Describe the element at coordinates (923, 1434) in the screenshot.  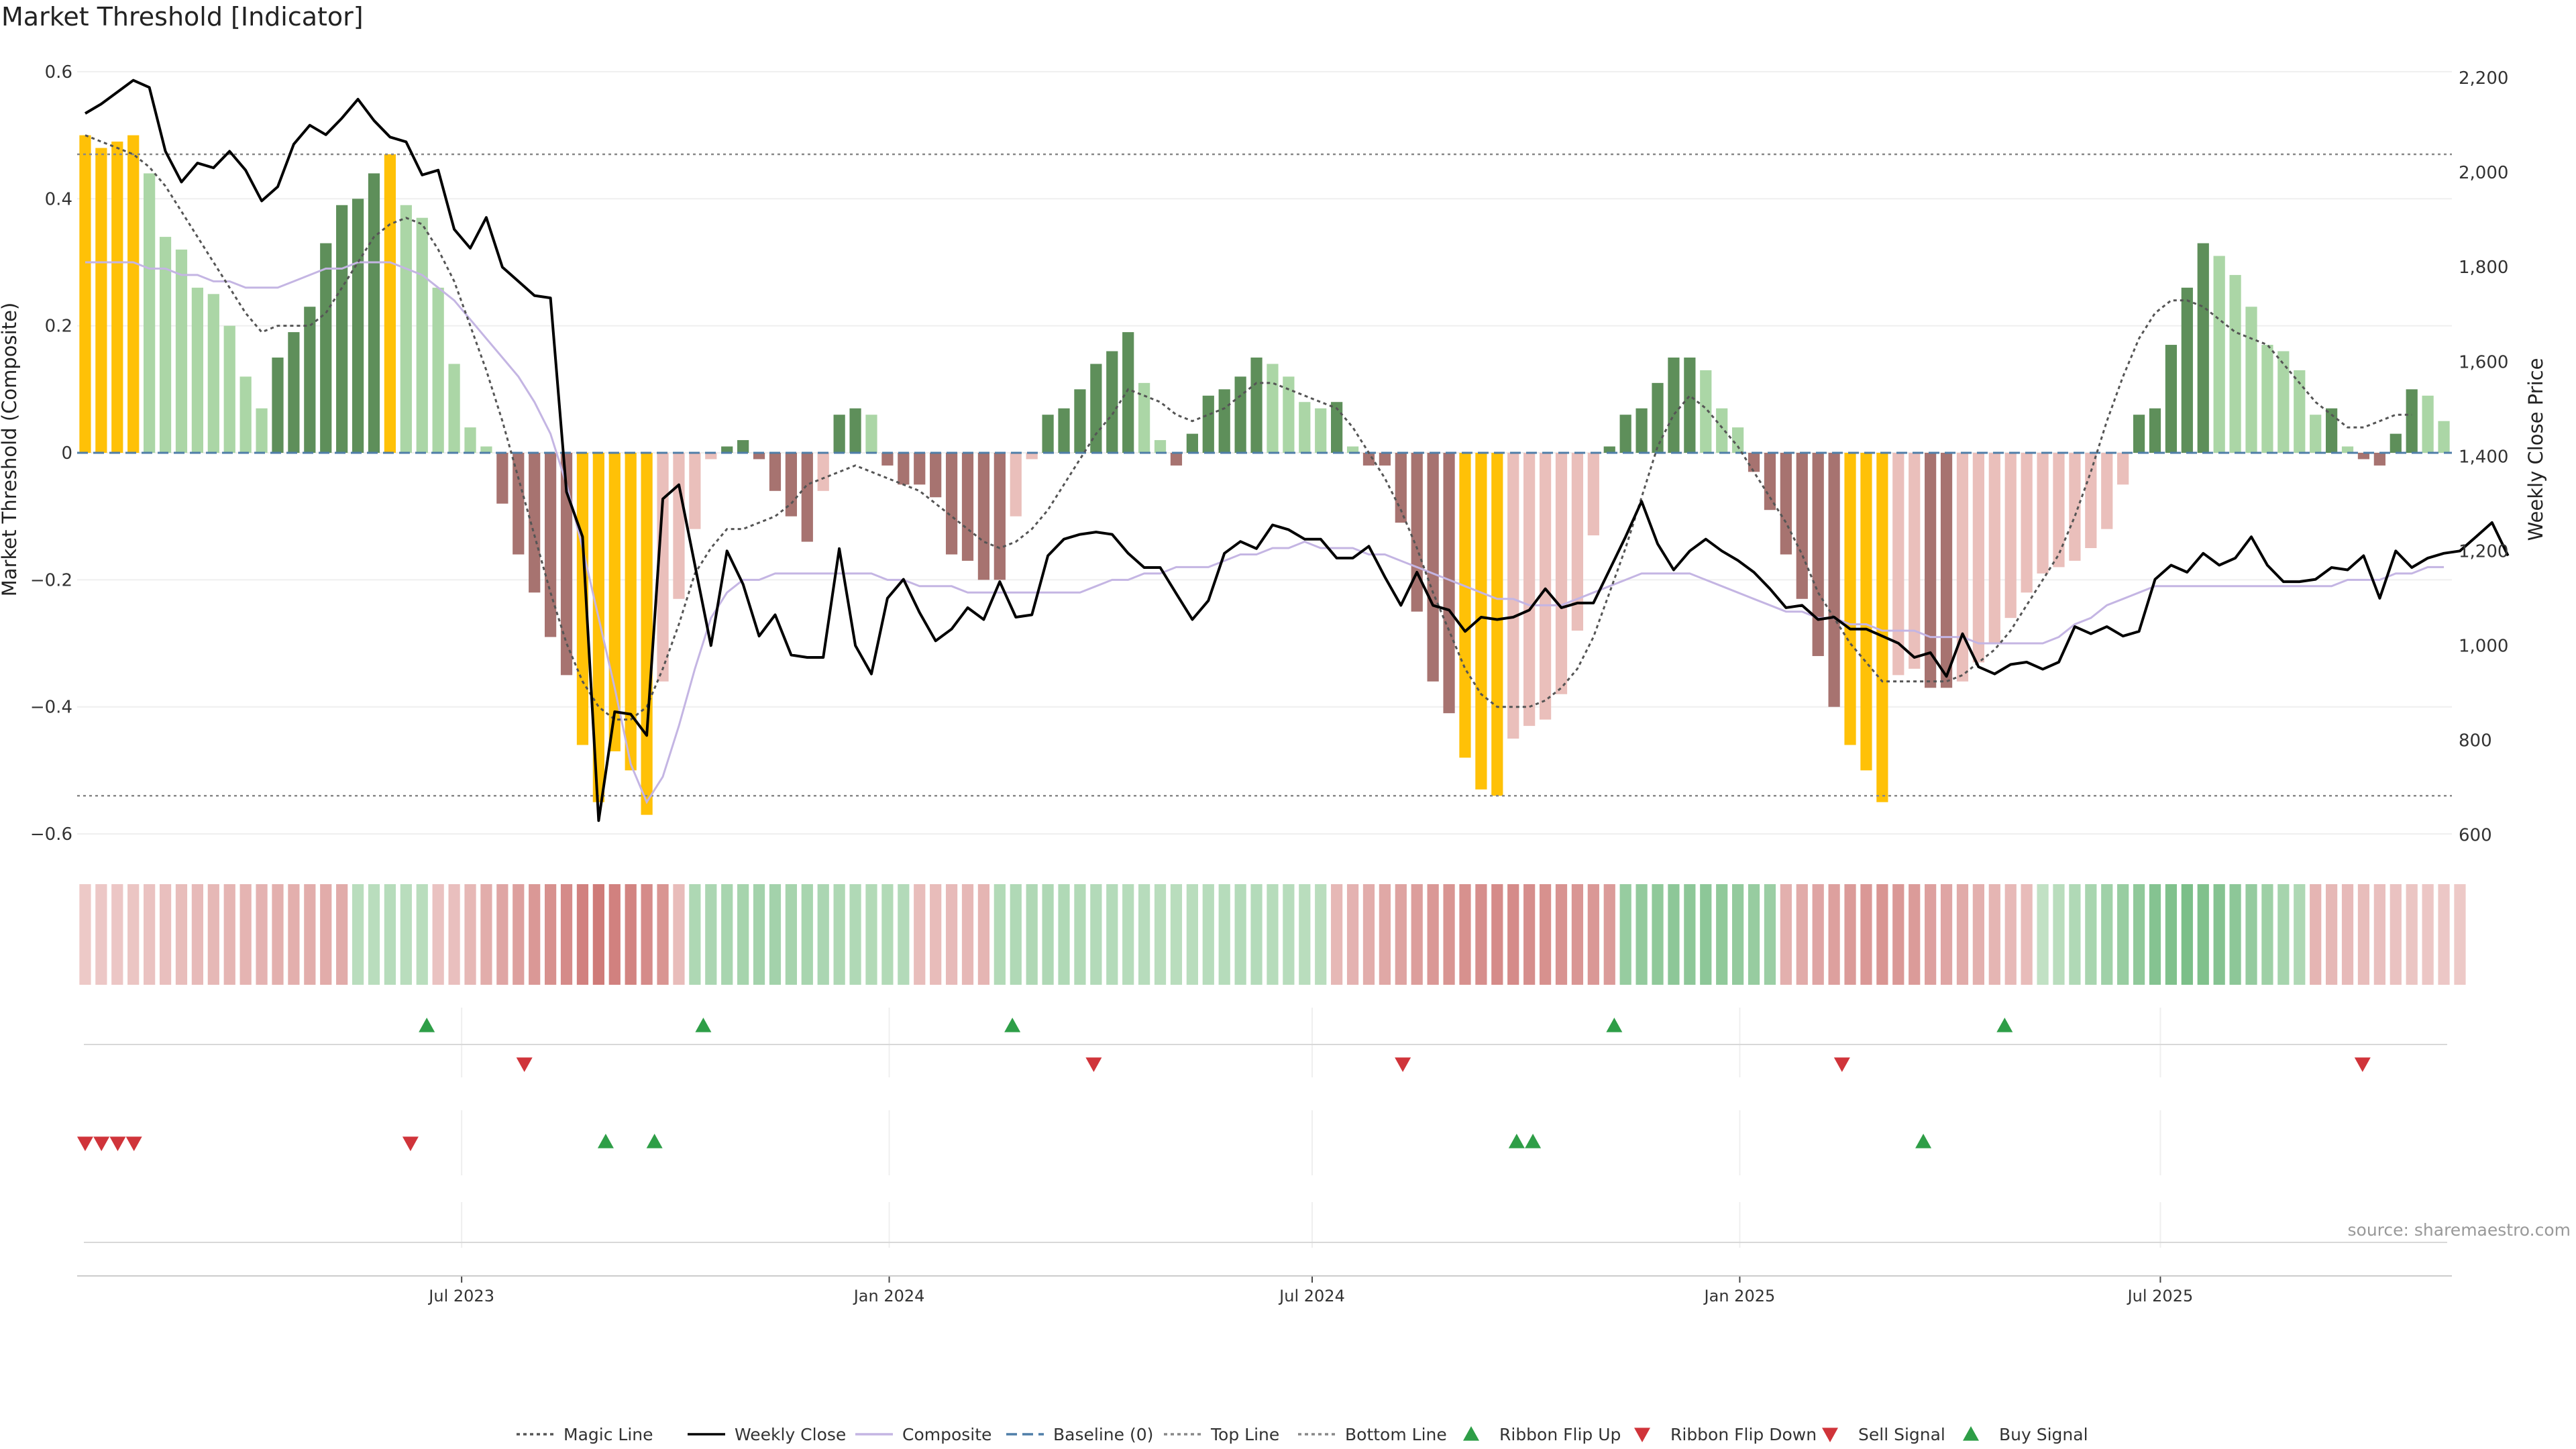
I see `legend-item: Composite` at that location.